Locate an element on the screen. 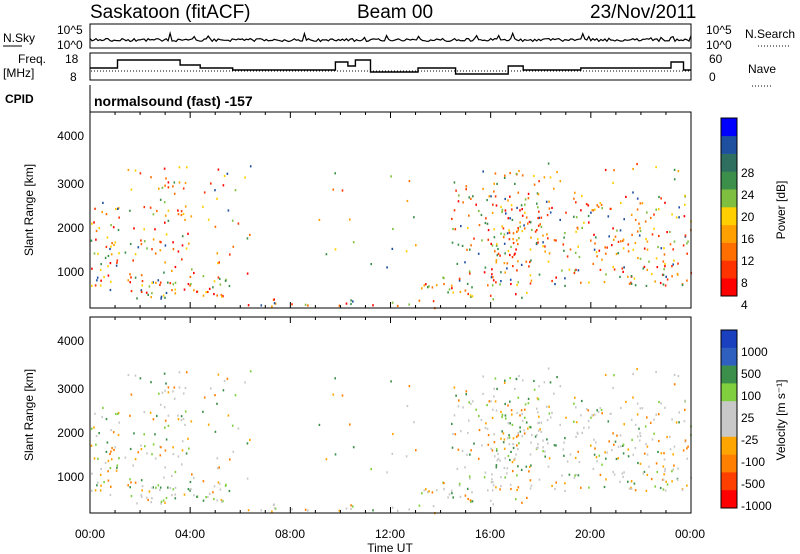 This screenshot has width=800, height=554. x-tick-1200: 12:00 is located at coordinates (390, 534).